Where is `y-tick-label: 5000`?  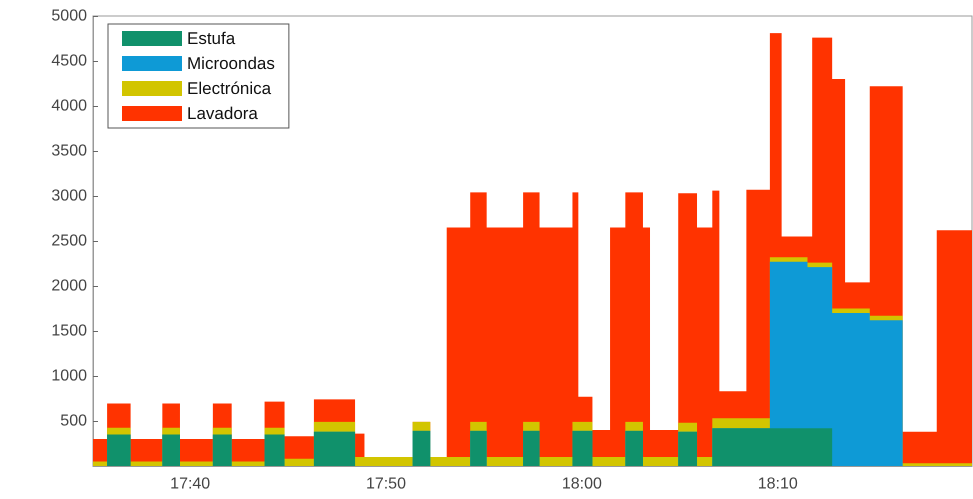 y-tick-label: 5000 is located at coordinates (69, 16).